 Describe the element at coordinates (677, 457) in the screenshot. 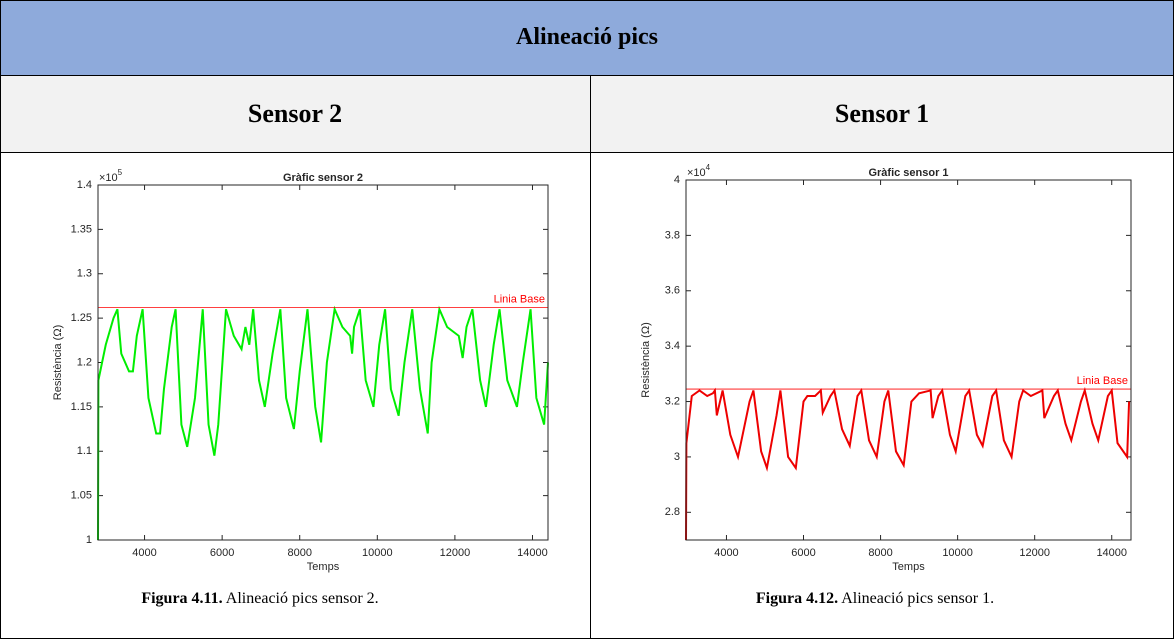

I see `y-tick-label: 3` at that location.